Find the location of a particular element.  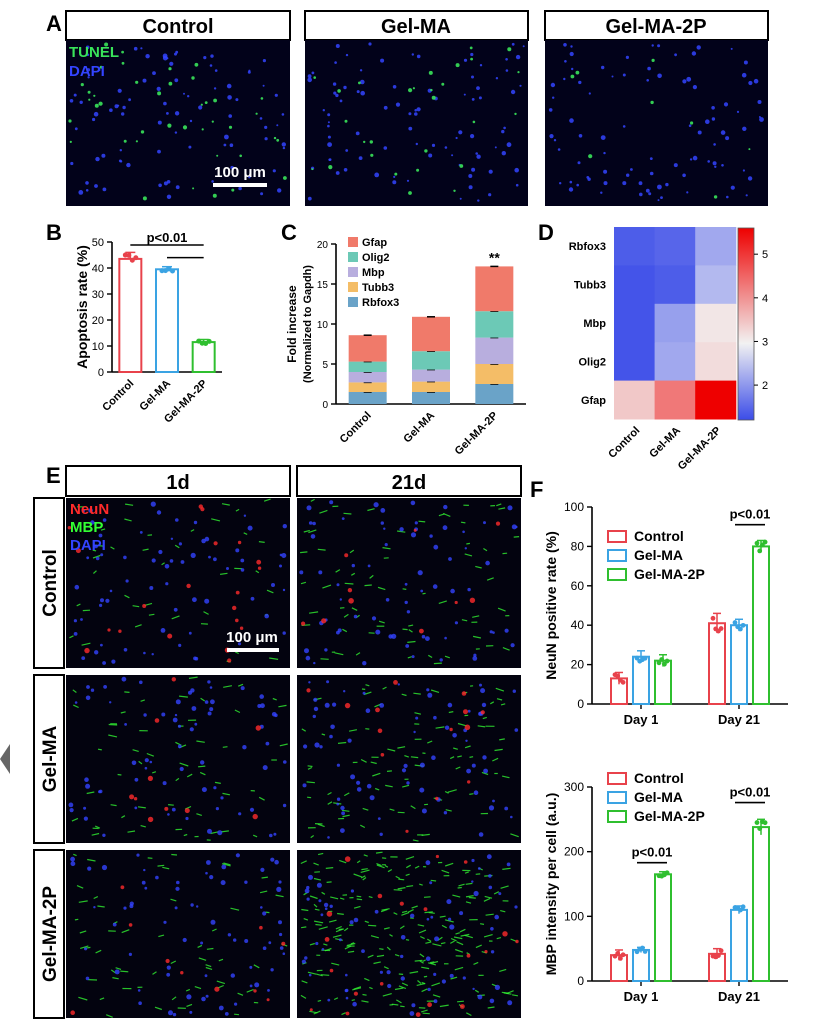

legend-label-rbfox3: Rbfox3 is located at coordinates (380, 303).